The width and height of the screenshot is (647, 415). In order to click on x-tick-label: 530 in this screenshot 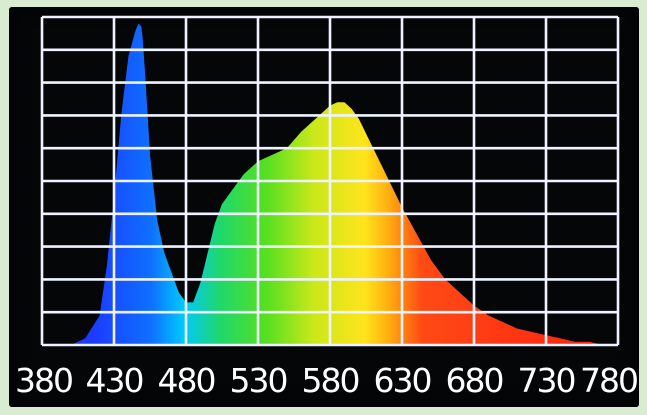, I will do `click(258, 380)`.